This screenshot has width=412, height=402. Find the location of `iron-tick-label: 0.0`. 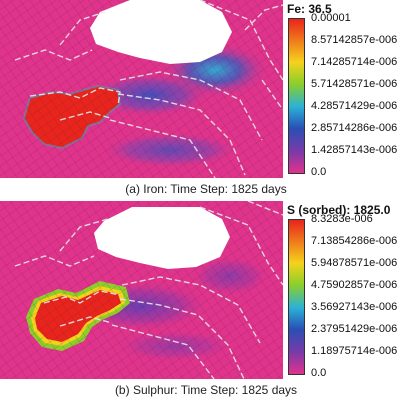

iron-tick-label: 0.0 is located at coordinates (319, 172).